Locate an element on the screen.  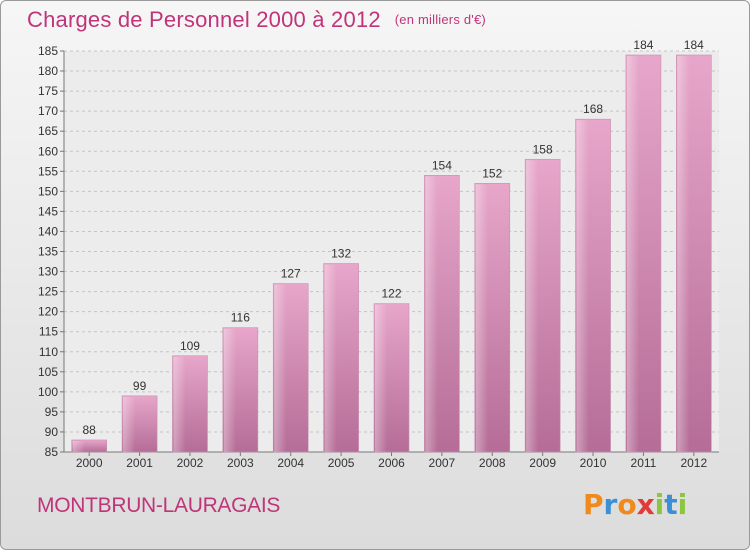
y-tick-label: 140 is located at coordinates (48, 231).